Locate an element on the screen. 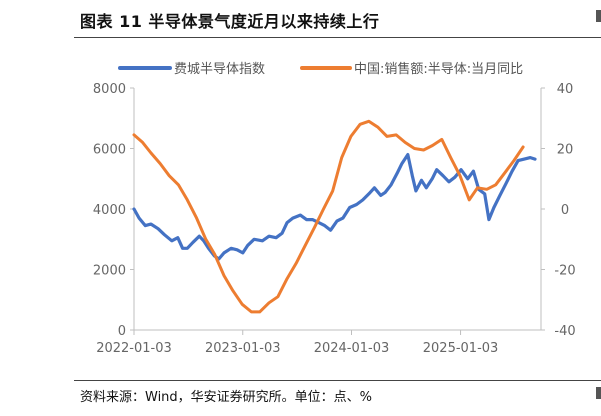 Image resolution: width=601 pixels, height=416 pixels. y-left-tick-label: 0 is located at coordinates (122, 331).